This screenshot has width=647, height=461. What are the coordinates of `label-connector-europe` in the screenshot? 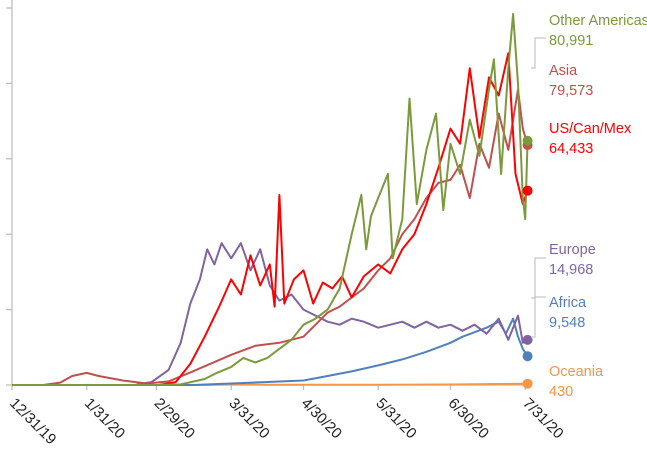 It's located at (538, 278).